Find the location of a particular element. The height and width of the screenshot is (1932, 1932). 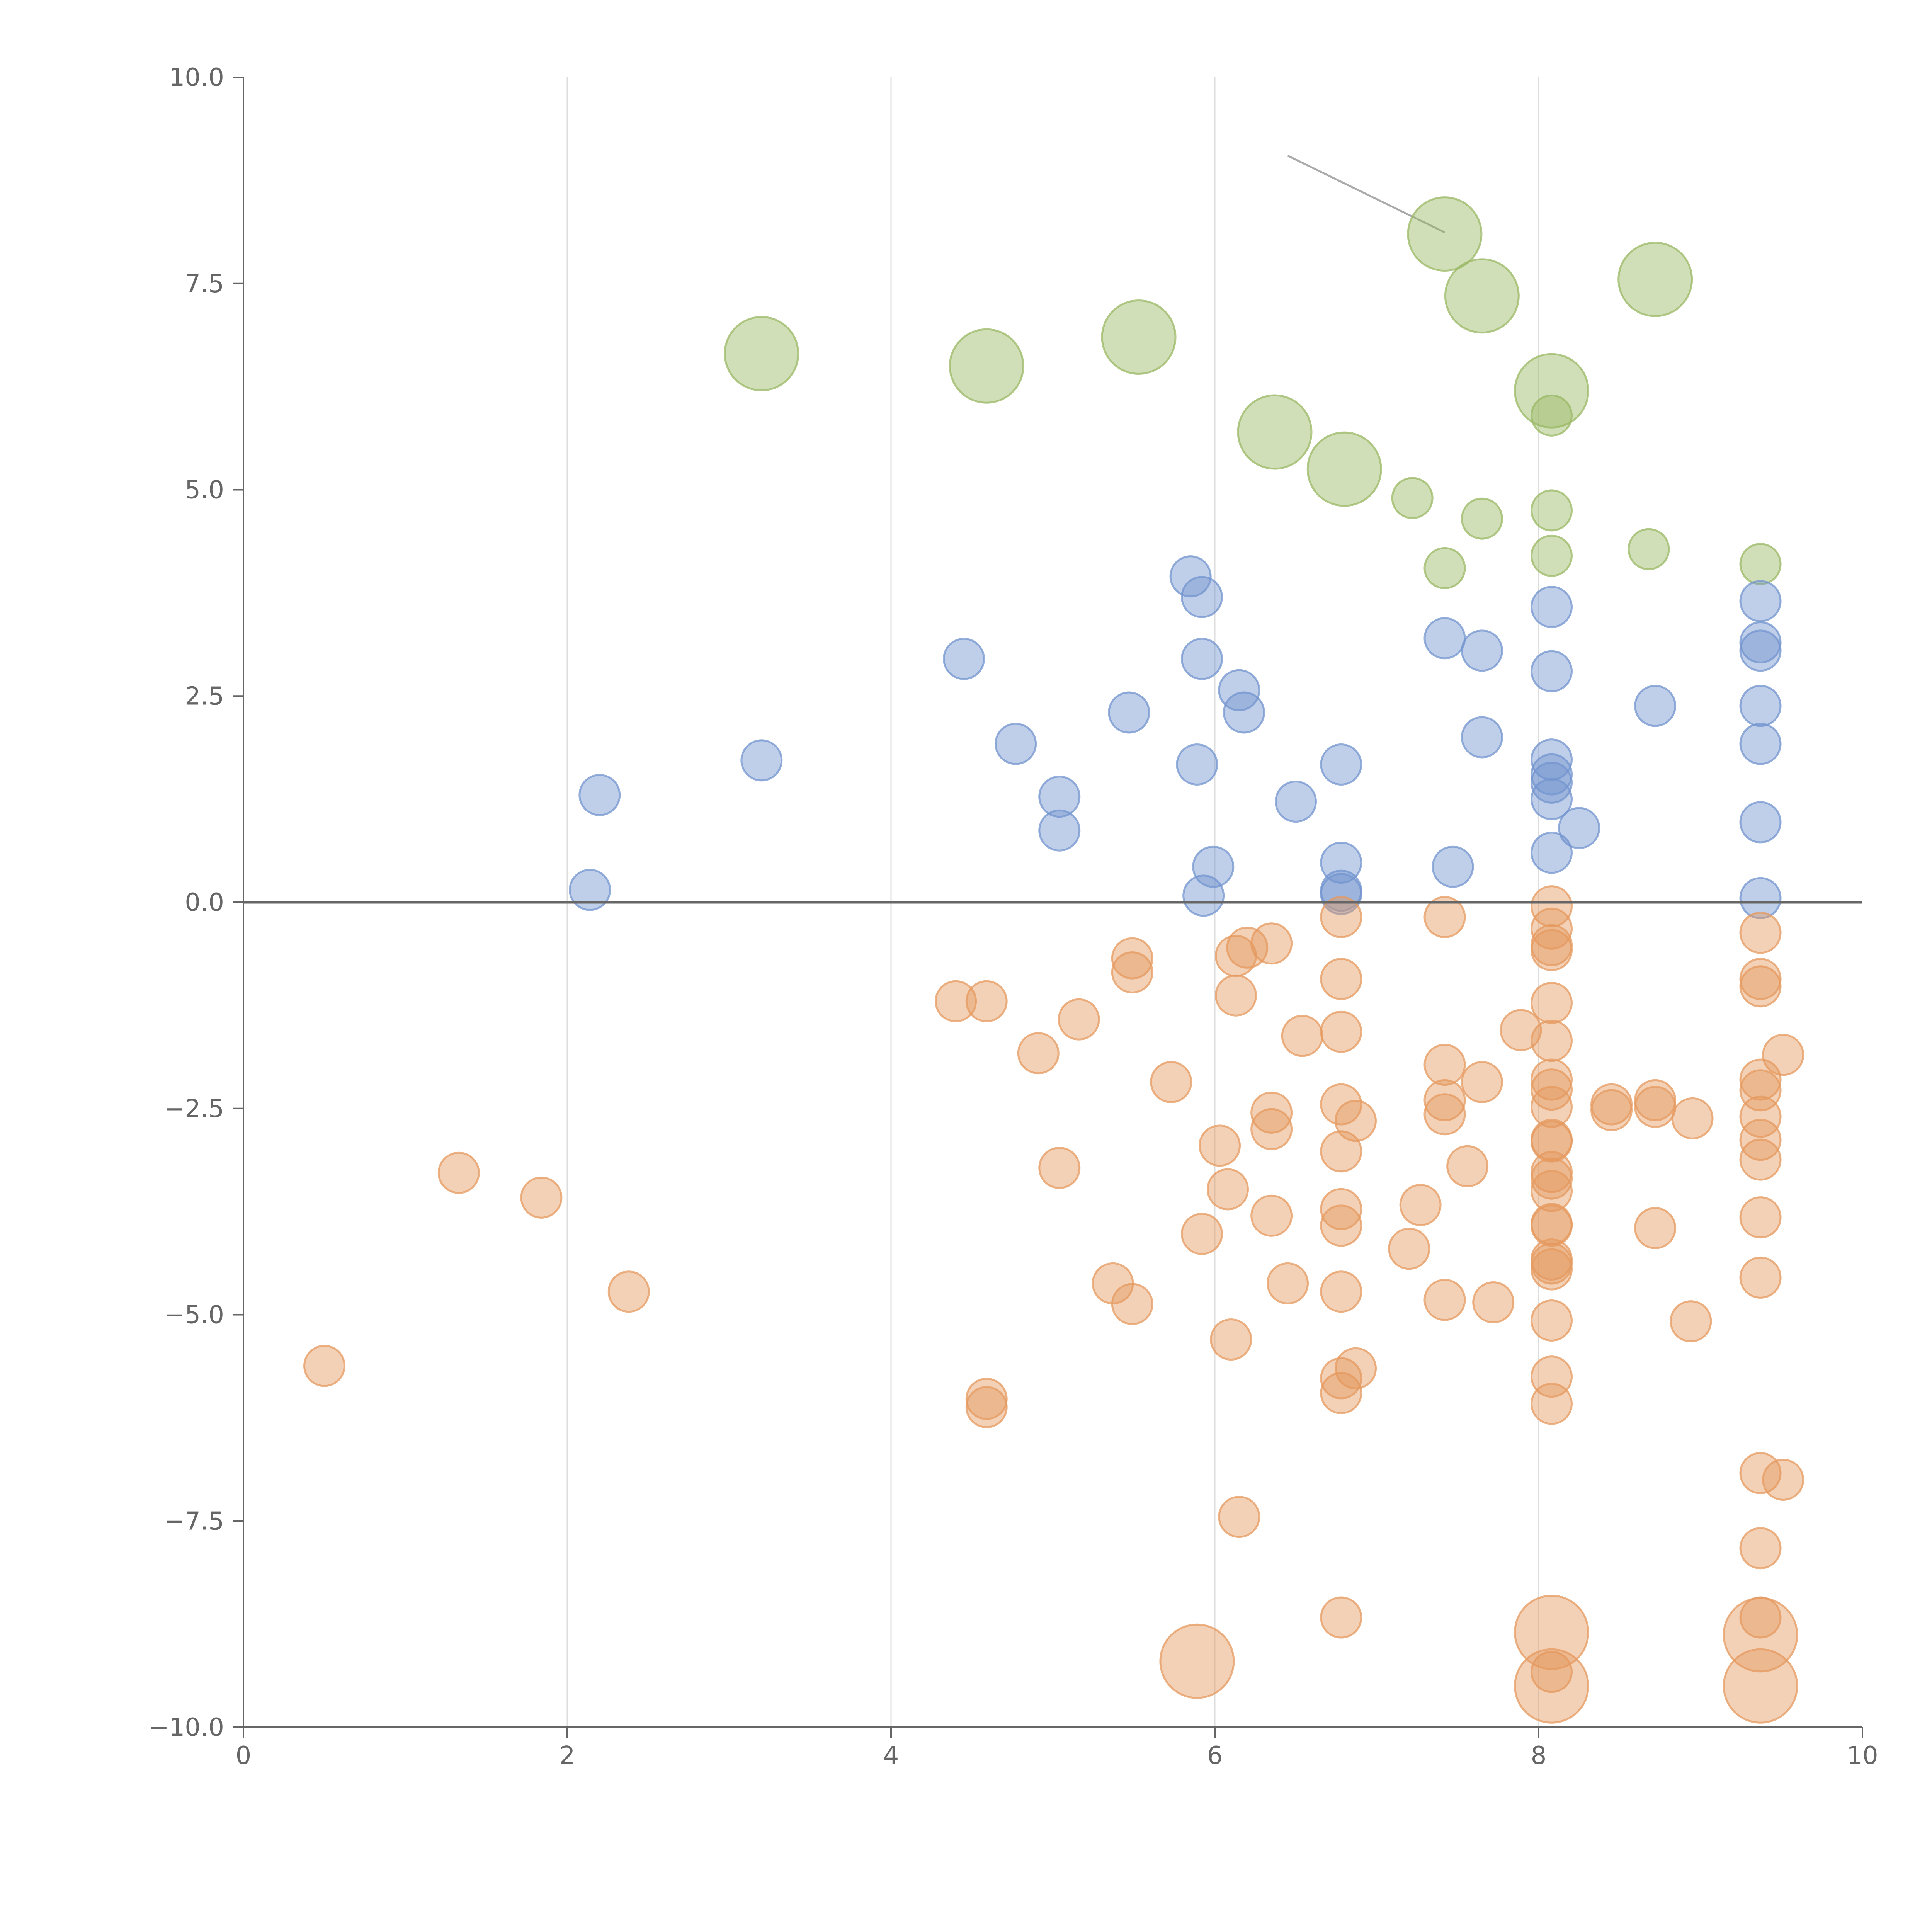

x-tick-label: 6 is located at coordinates (1215, 1756).